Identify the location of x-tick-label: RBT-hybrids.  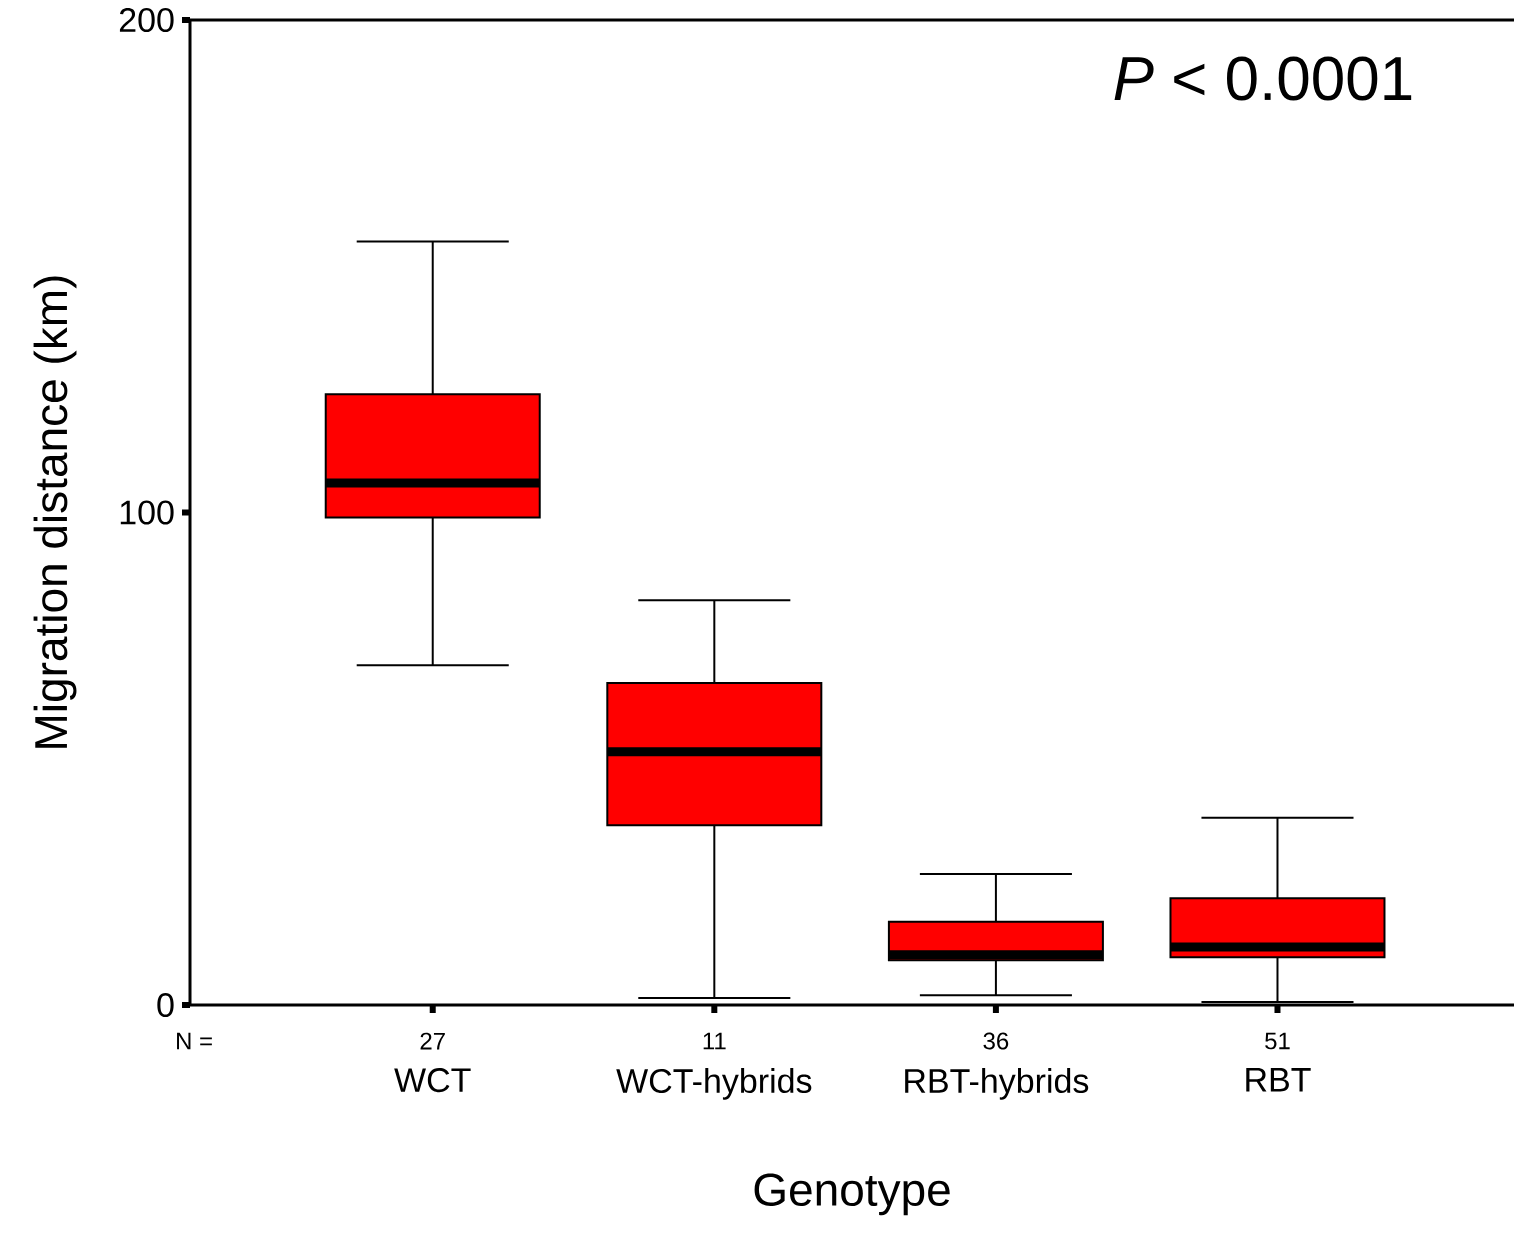
(997, 1084).